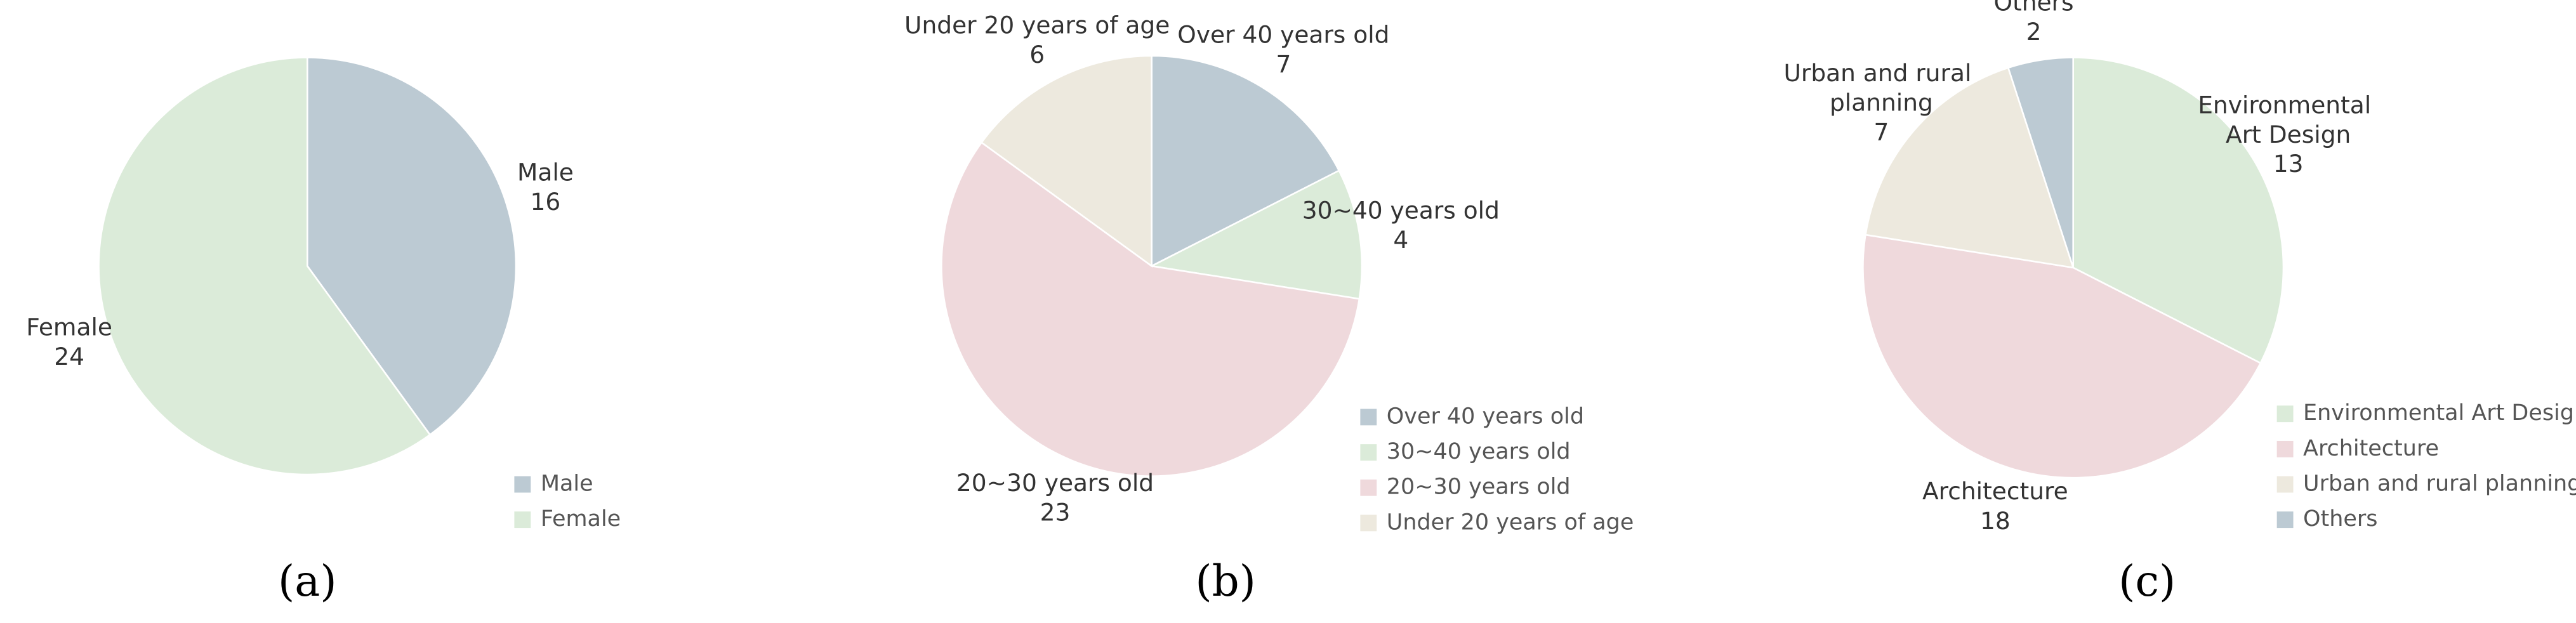 The height and width of the screenshot is (623, 2576). What do you see at coordinates (2439, 413) in the screenshot?
I see `legend-label: Environmental Art Design` at bounding box center [2439, 413].